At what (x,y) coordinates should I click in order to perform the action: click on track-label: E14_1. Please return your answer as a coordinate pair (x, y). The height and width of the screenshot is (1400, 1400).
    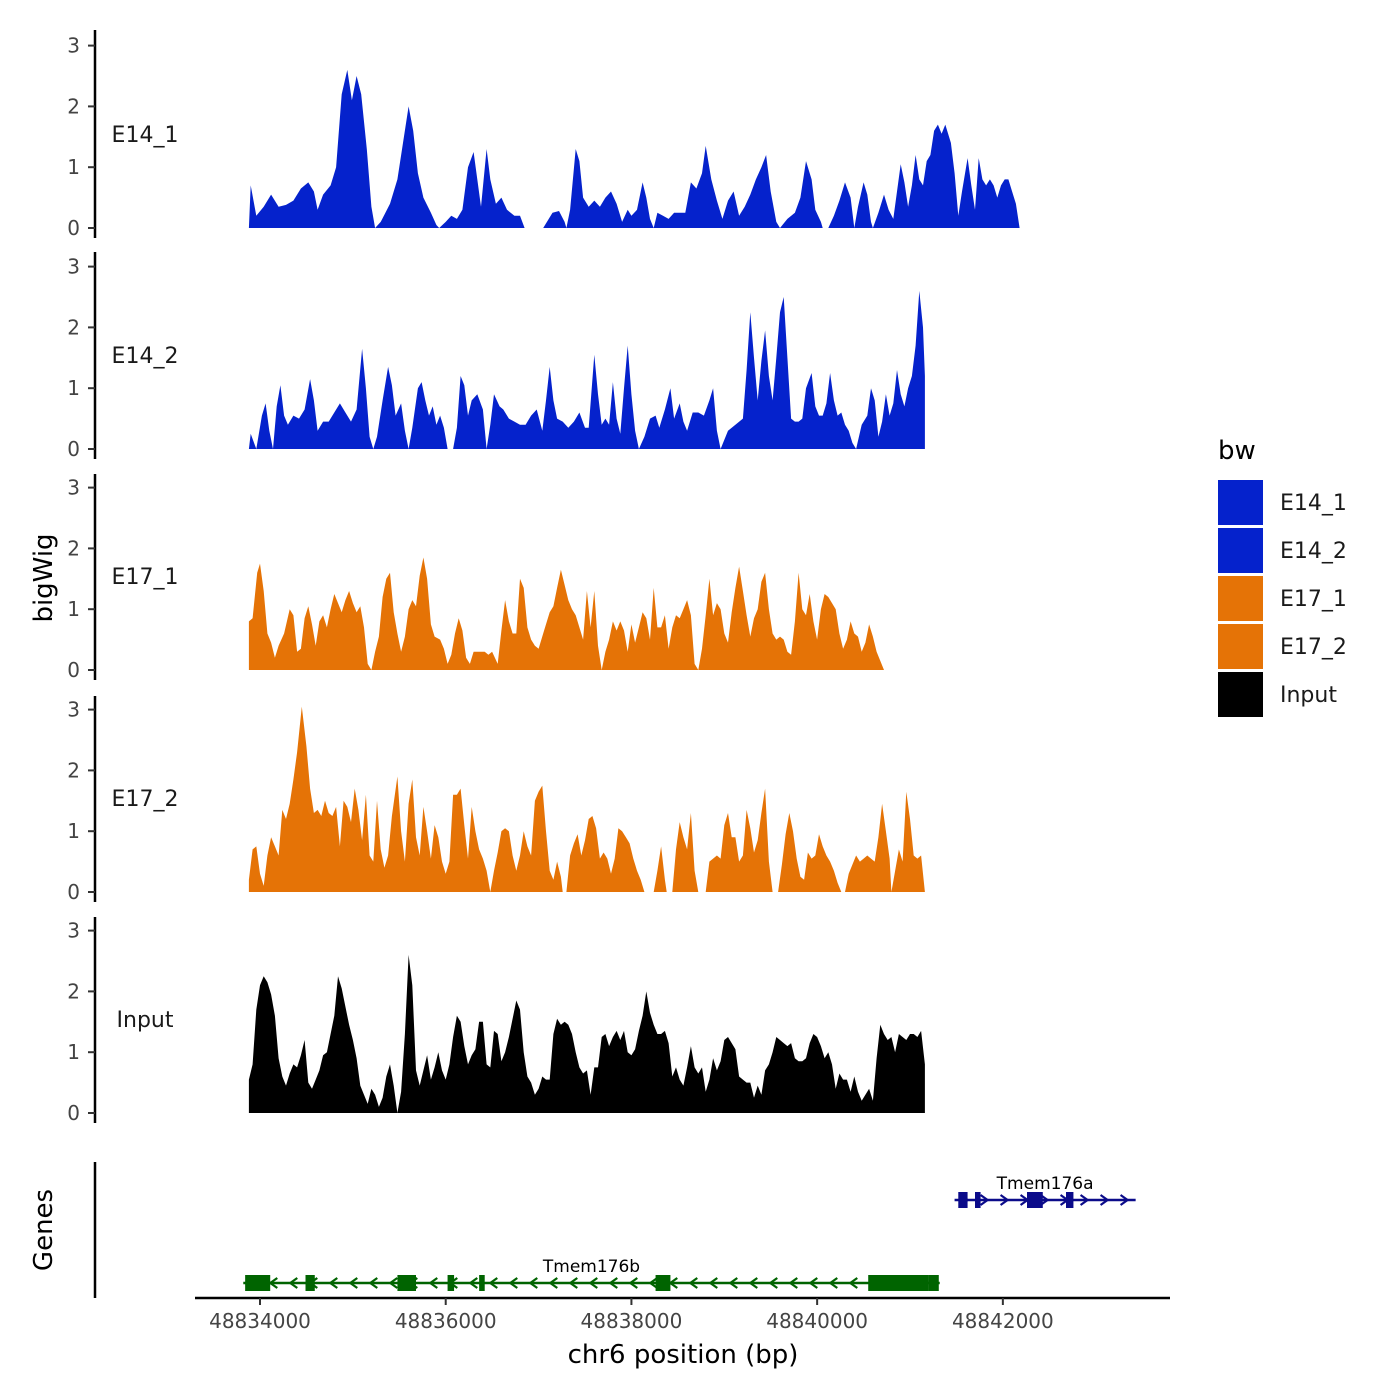
    Looking at the image, I should click on (145, 135).